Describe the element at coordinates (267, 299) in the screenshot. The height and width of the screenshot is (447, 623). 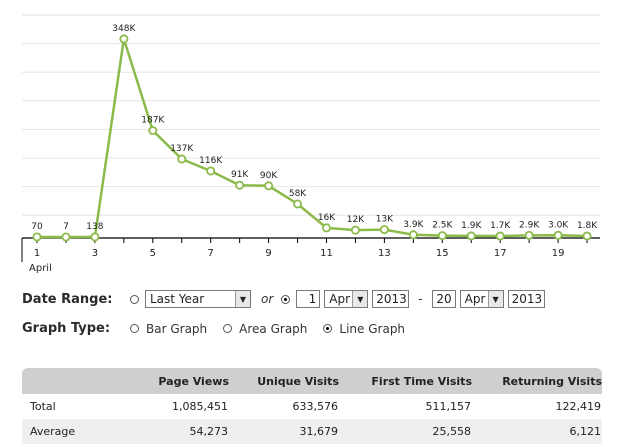
I see `or-label: or` at that location.